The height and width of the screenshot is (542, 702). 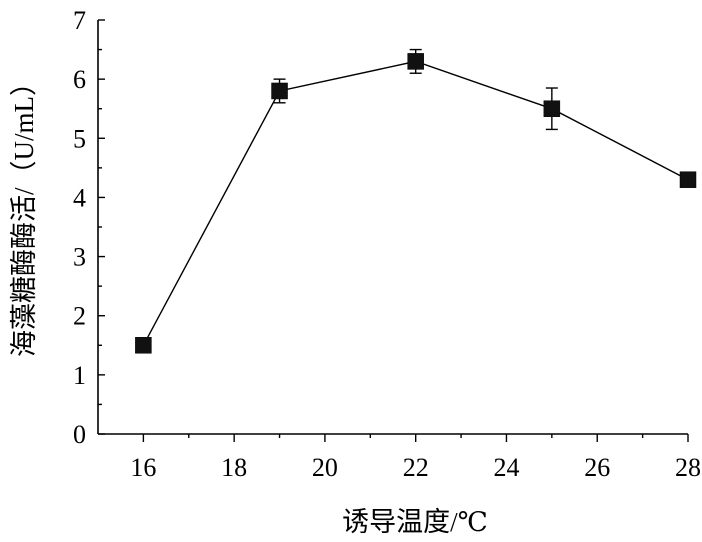 I want to click on x-tick-label: 18, so click(x=234, y=467).